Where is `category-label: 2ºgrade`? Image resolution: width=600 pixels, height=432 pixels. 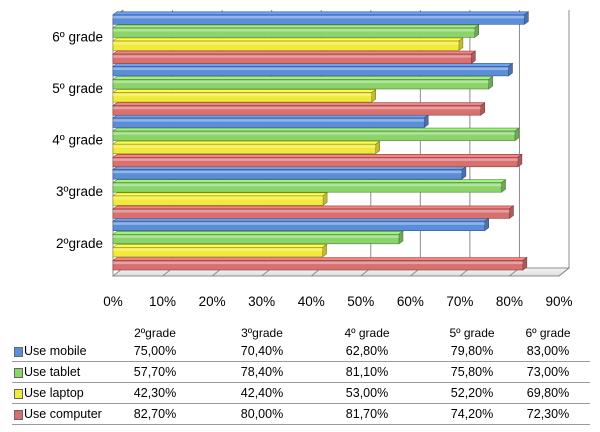
category-label: 2ºgrade is located at coordinates (79, 243).